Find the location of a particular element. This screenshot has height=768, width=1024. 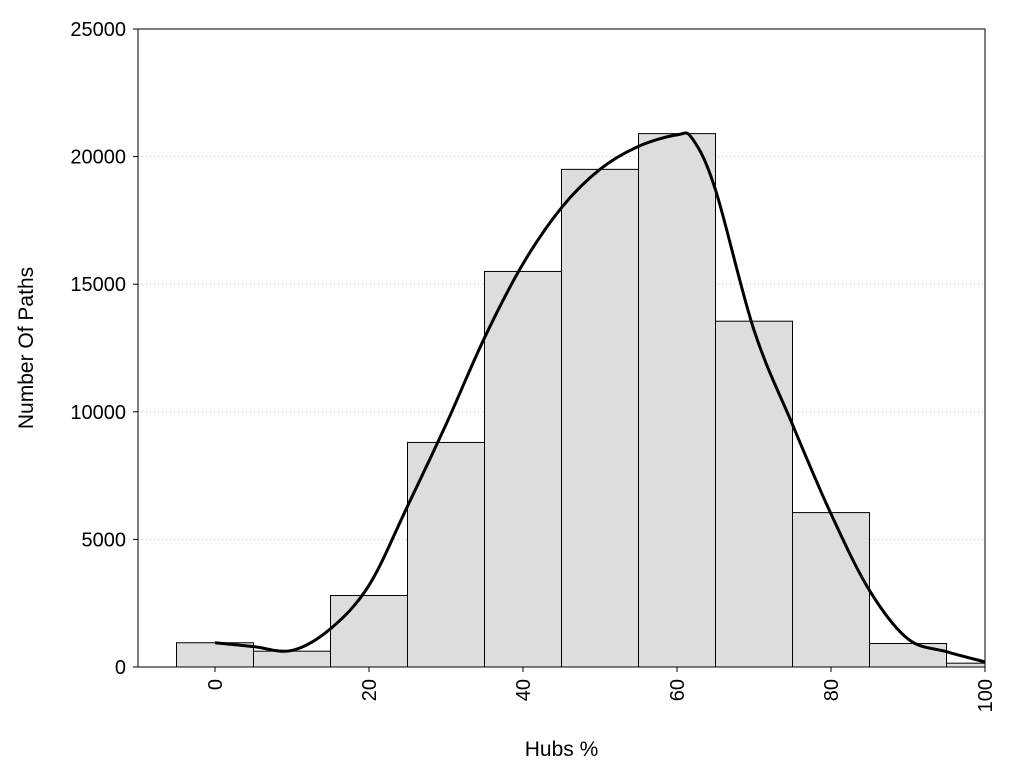

x-tick-label: 0 is located at coordinates (216, 684).